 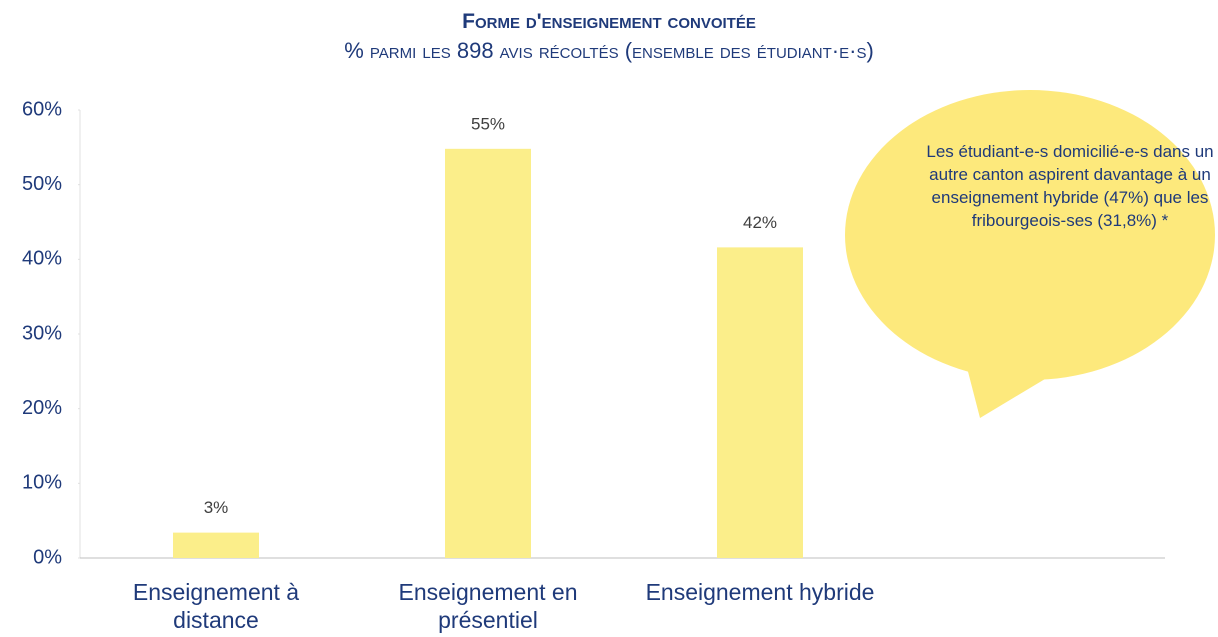 What do you see at coordinates (1030, 235) in the screenshot?
I see `callout-bubble` at bounding box center [1030, 235].